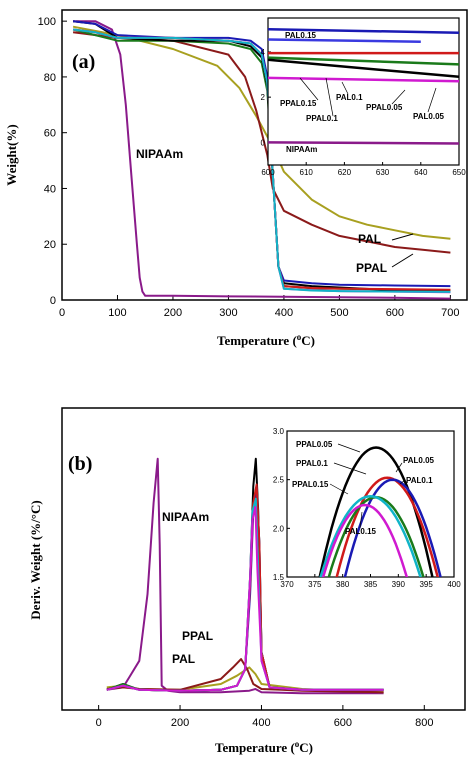 The image size is (474, 763). Describe the element at coordinates (117, 313) in the screenshot. I see `panel-a-x-tick-label: 100` at that location.